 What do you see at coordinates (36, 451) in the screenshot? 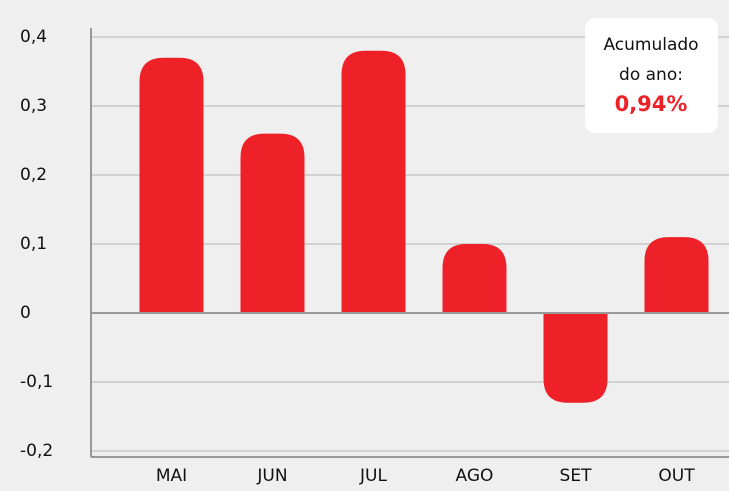
I see `y-tick-label: -0,2` at bounding box center [36, 451].